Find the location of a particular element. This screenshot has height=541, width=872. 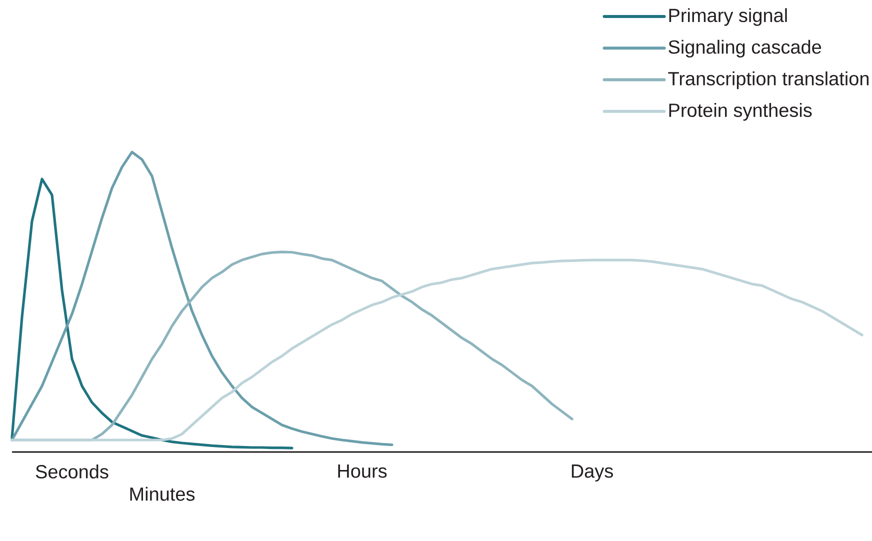

legend-label: Transcription translation is located at coordinates (768, 80).